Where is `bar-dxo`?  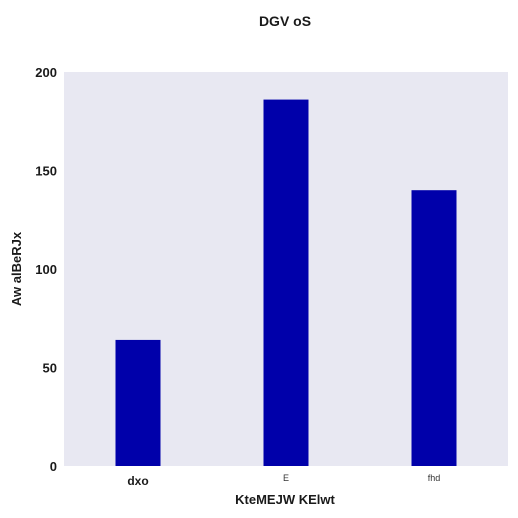 bar-dxo is located at coordinates (138, 402).